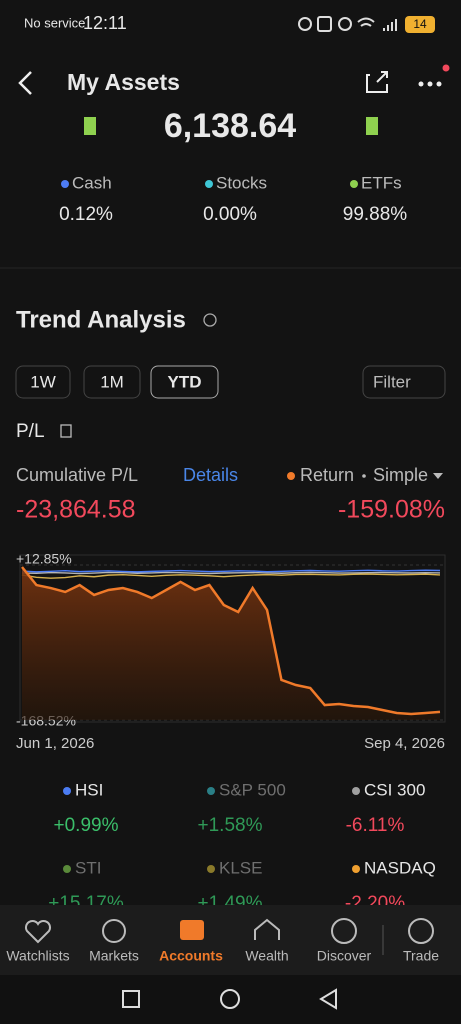  Describe the element at coordinates (327, 475) in the screenshot. I see `return-label: Return` at that location.